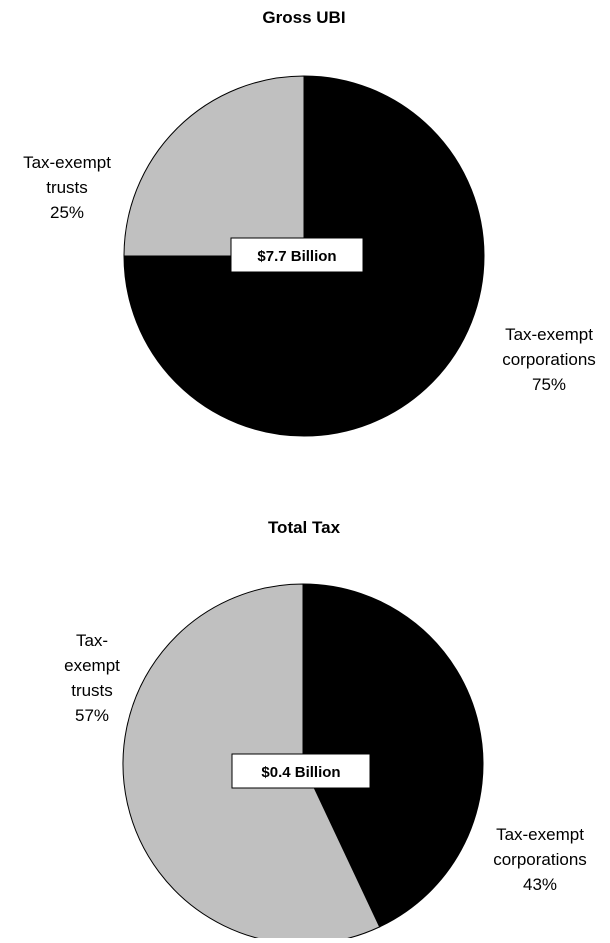 This screenshot has width=610, height=943. Describe the element at coordinates (92, 715) in the screenshot. I see `slice-label-line: 57%` at that location.